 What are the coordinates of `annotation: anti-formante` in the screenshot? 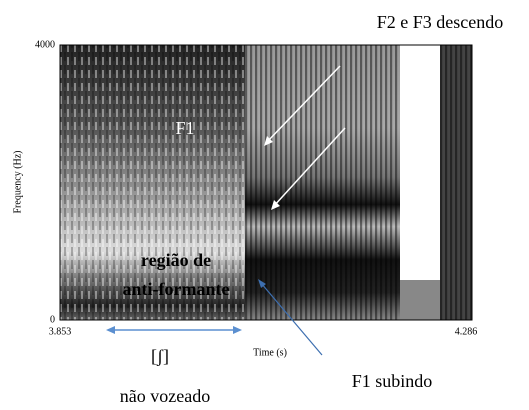 It's located at (176, 289).